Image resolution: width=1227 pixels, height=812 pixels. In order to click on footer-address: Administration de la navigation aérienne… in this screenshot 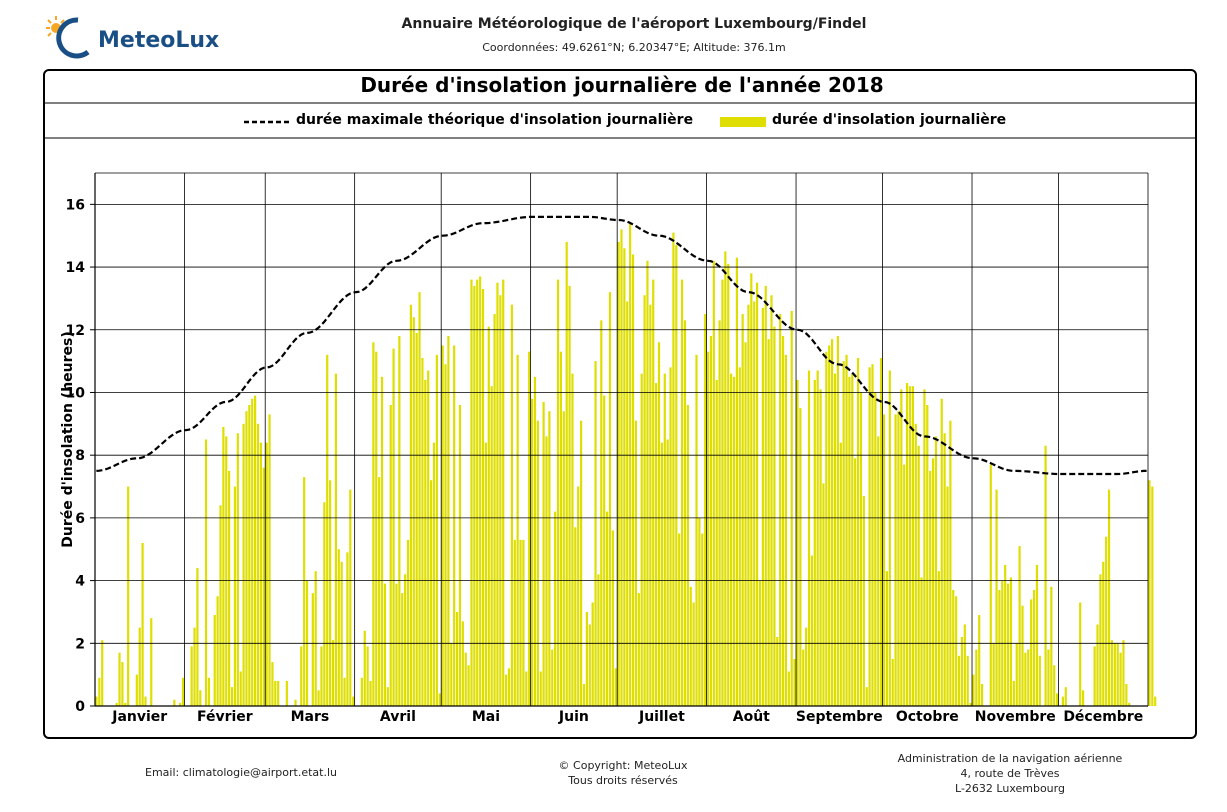, I will do `click(1010, 773)`.